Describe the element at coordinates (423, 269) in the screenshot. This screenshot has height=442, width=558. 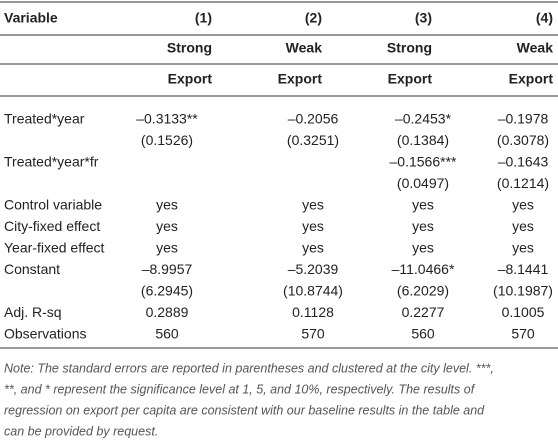
I see `cell: –11.0466*` at that location.